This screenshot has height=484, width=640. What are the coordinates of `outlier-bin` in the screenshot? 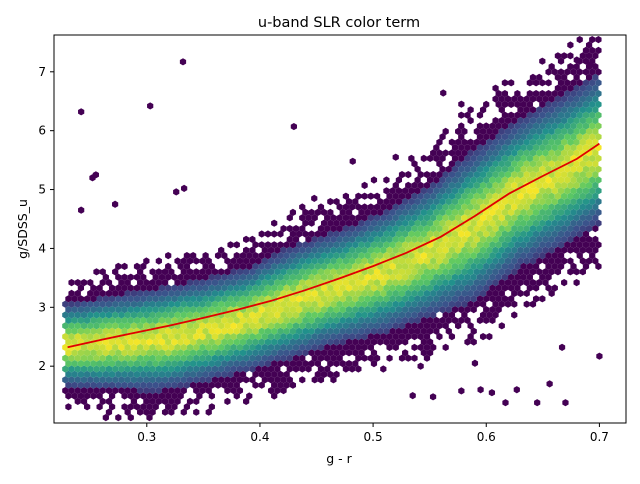 It's located at (294, 126).